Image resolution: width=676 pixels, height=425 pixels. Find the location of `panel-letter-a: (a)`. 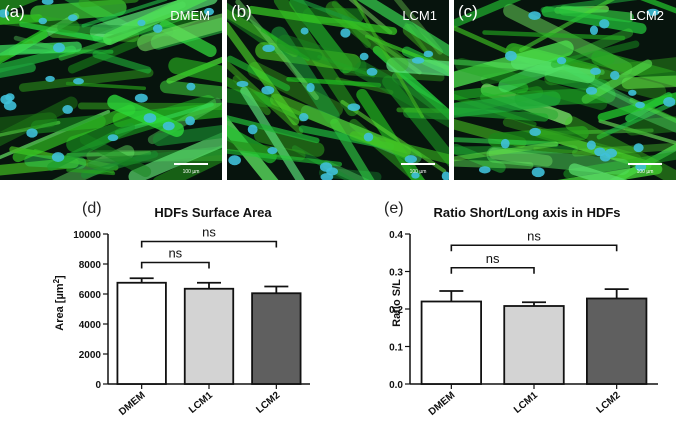

panel-letter-a: (a) is located at coordinates (14, 11).